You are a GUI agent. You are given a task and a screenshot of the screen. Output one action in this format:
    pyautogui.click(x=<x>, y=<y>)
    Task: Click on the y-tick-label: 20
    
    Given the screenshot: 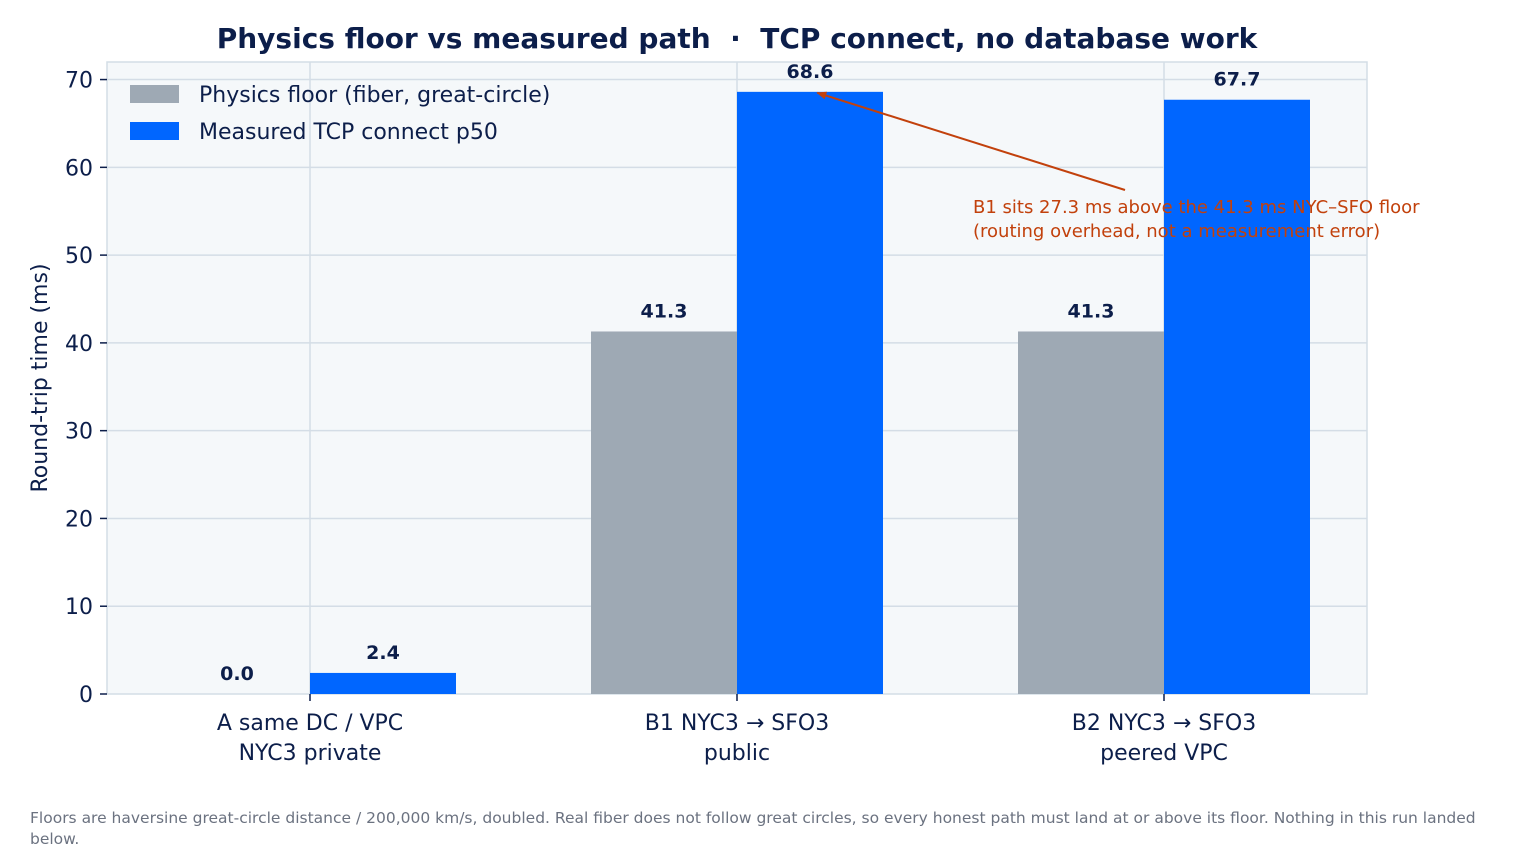 What is the action you would take?
    pyautogui.click(x=79, y=519)
    